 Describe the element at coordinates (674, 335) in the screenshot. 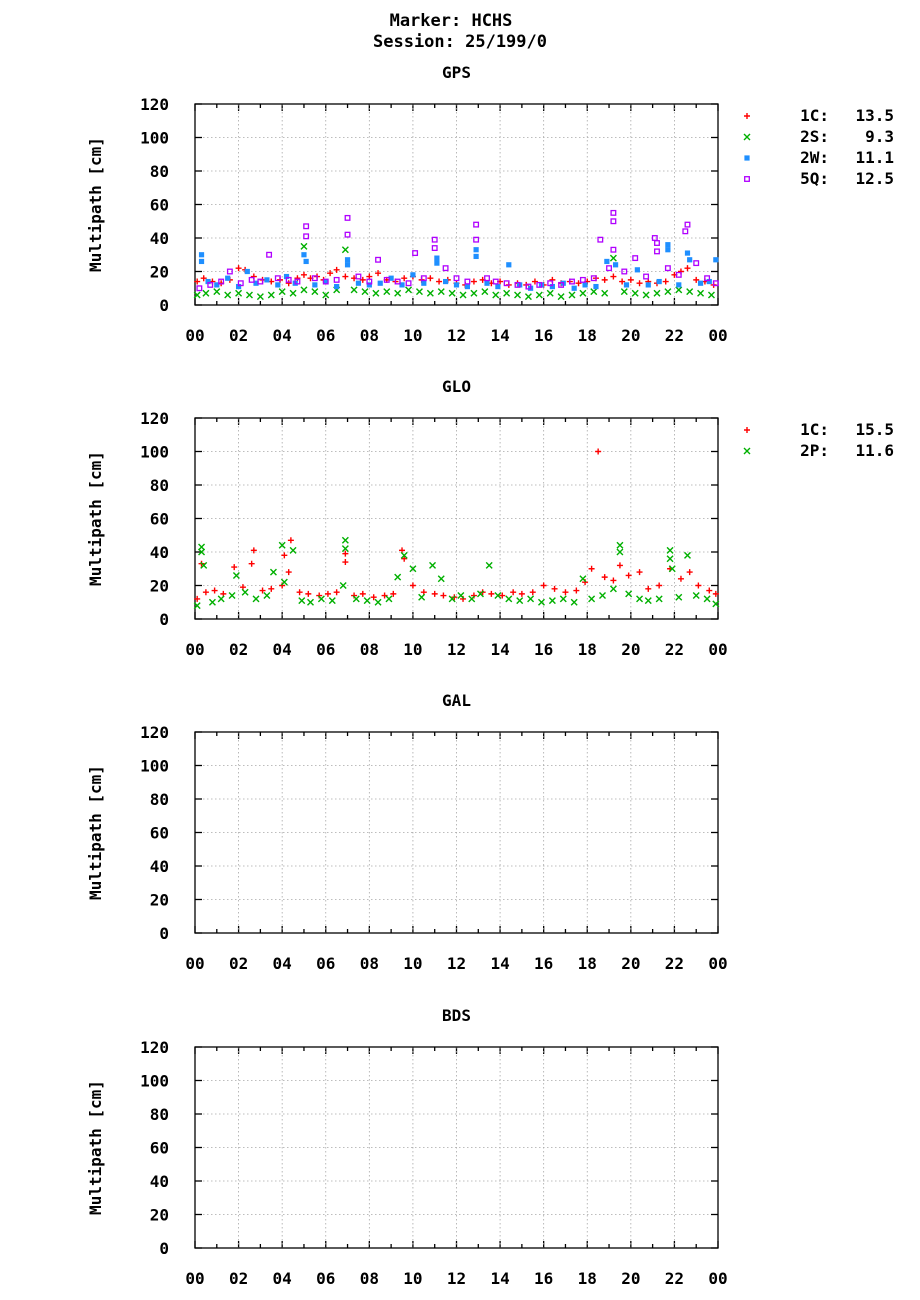

I see `x-tick-label: 22` at that location.